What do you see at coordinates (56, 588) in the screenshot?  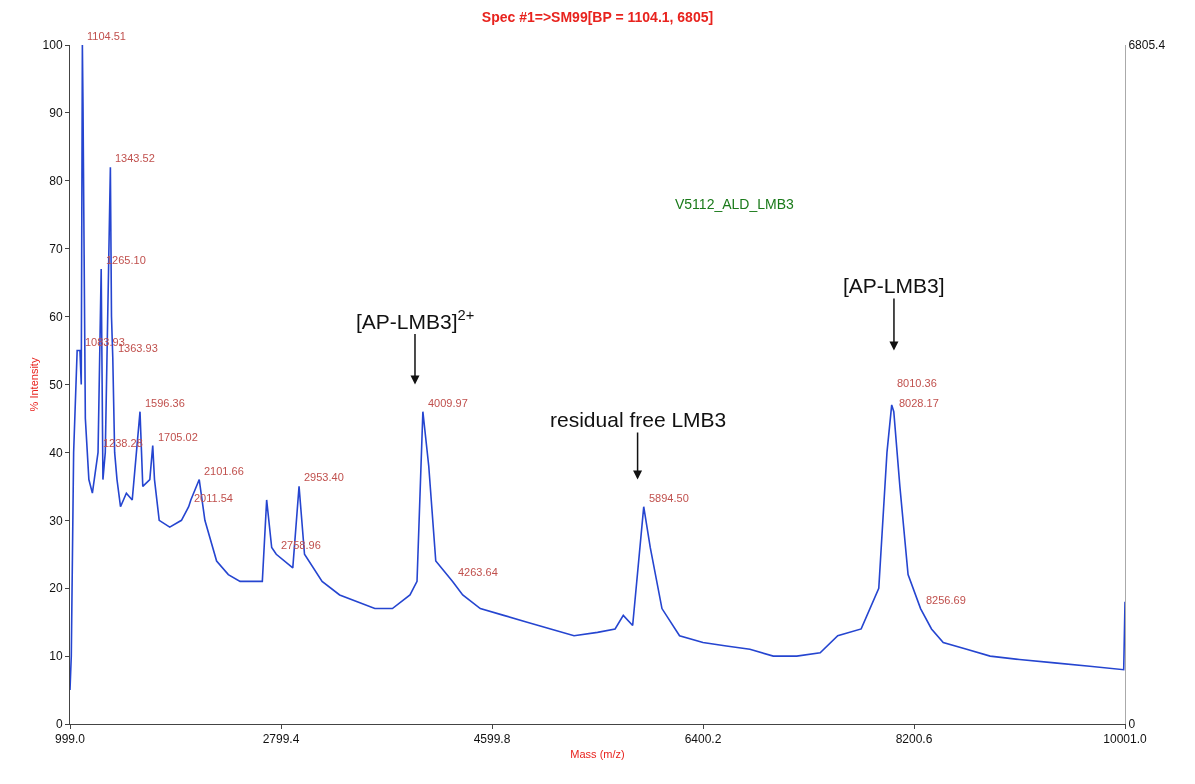 I see `y-tick-label: 20` at bounding box center [56, 588].